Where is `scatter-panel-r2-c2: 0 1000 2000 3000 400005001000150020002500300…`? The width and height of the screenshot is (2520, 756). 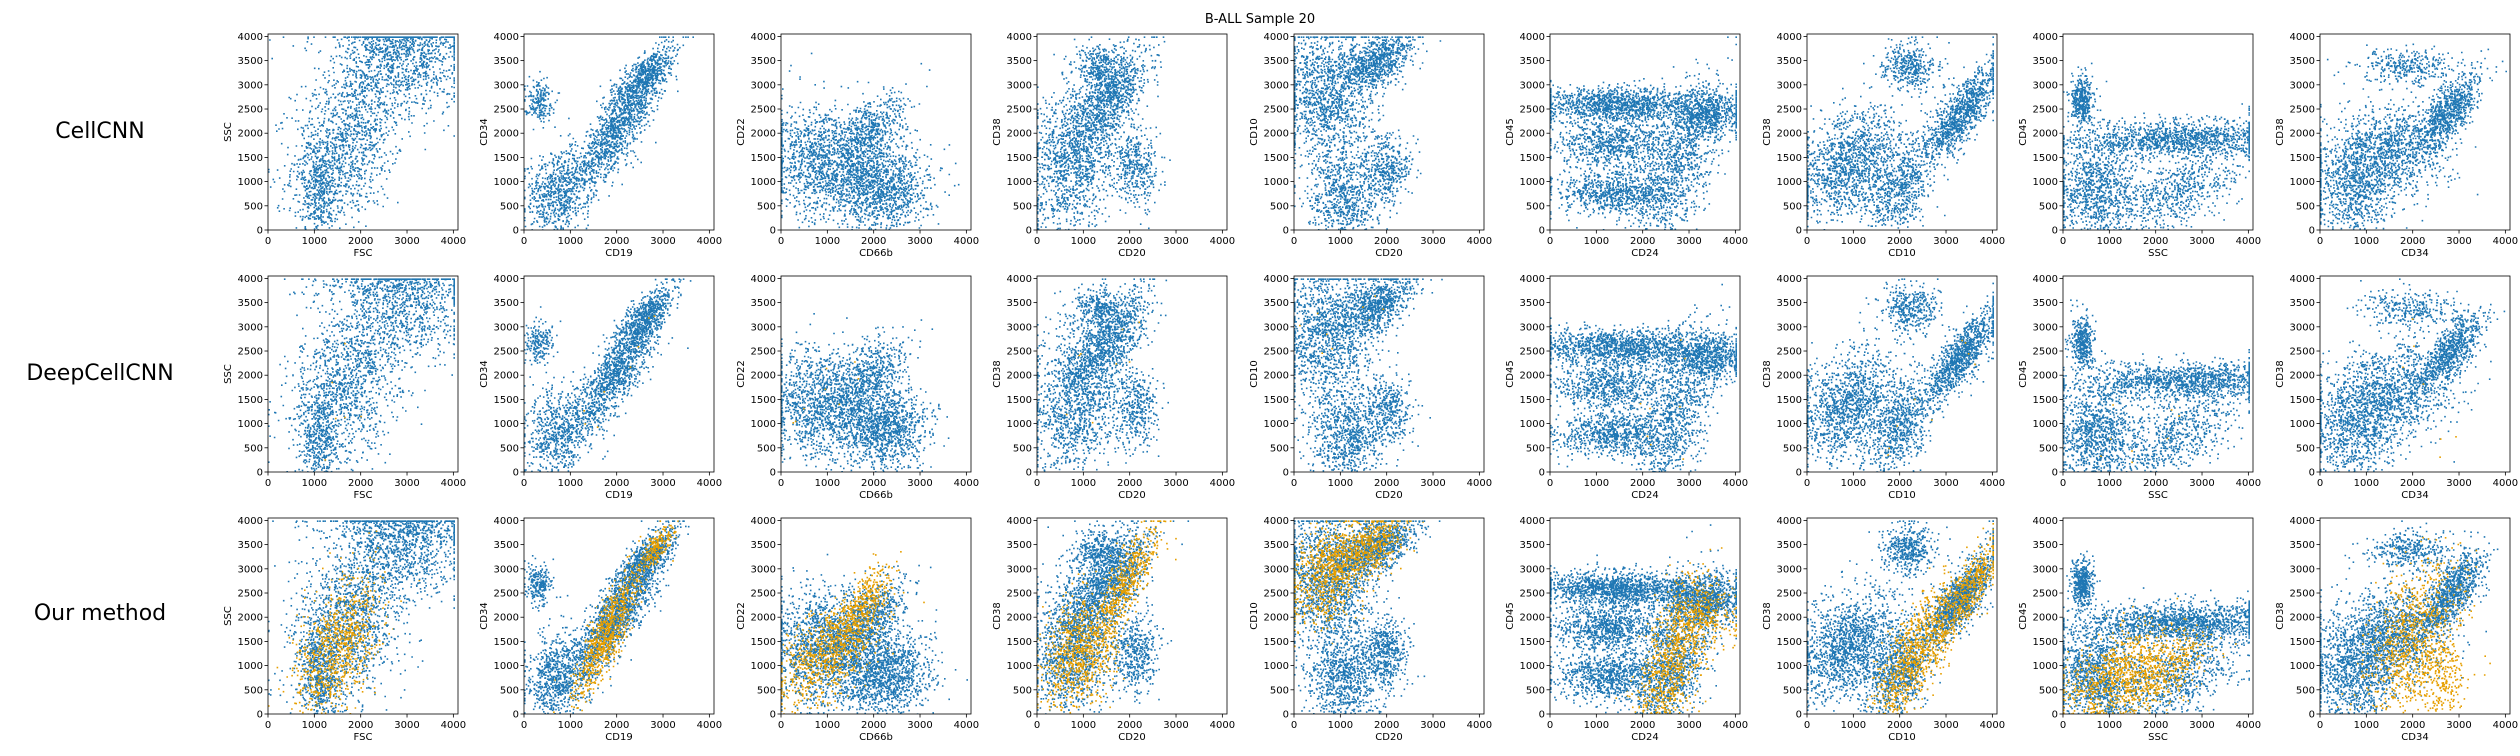
scatter-panel-r2-c2: 0 1000 2000 3000 400005001000150020002500300… is located at coordinates (857, 629).